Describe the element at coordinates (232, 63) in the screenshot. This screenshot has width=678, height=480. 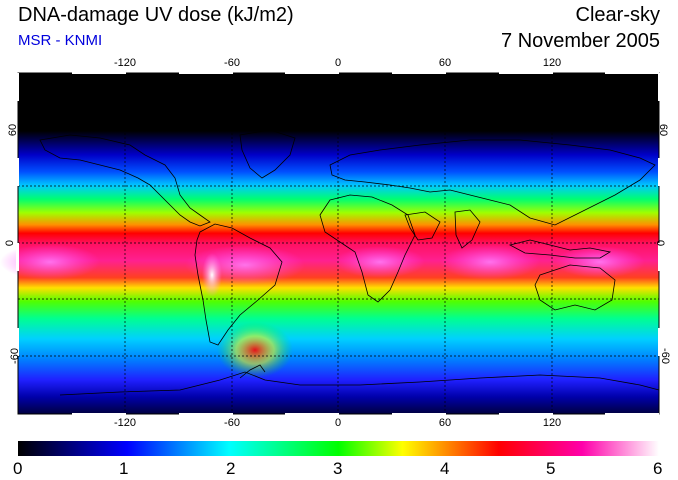
I see `lon-tick-top: -60` at that location.